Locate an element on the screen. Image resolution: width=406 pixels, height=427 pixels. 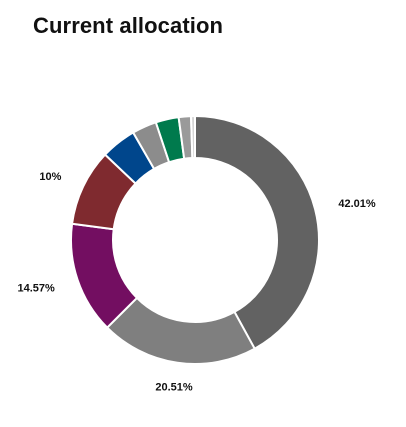
slice-value-label: 14.57% is located at coordinates (37, 288).